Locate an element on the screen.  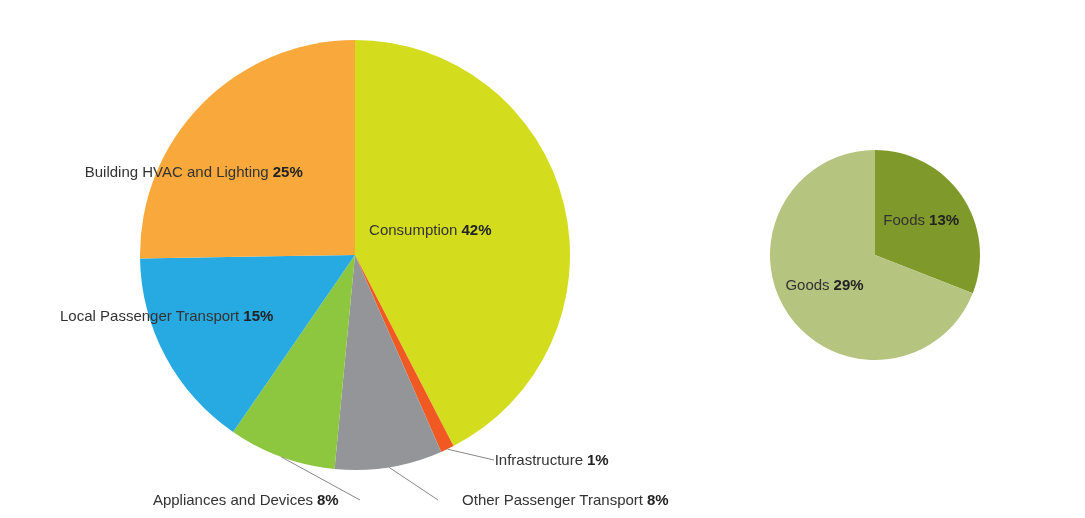
data-label: 13% is located at coordinates (944, 219).